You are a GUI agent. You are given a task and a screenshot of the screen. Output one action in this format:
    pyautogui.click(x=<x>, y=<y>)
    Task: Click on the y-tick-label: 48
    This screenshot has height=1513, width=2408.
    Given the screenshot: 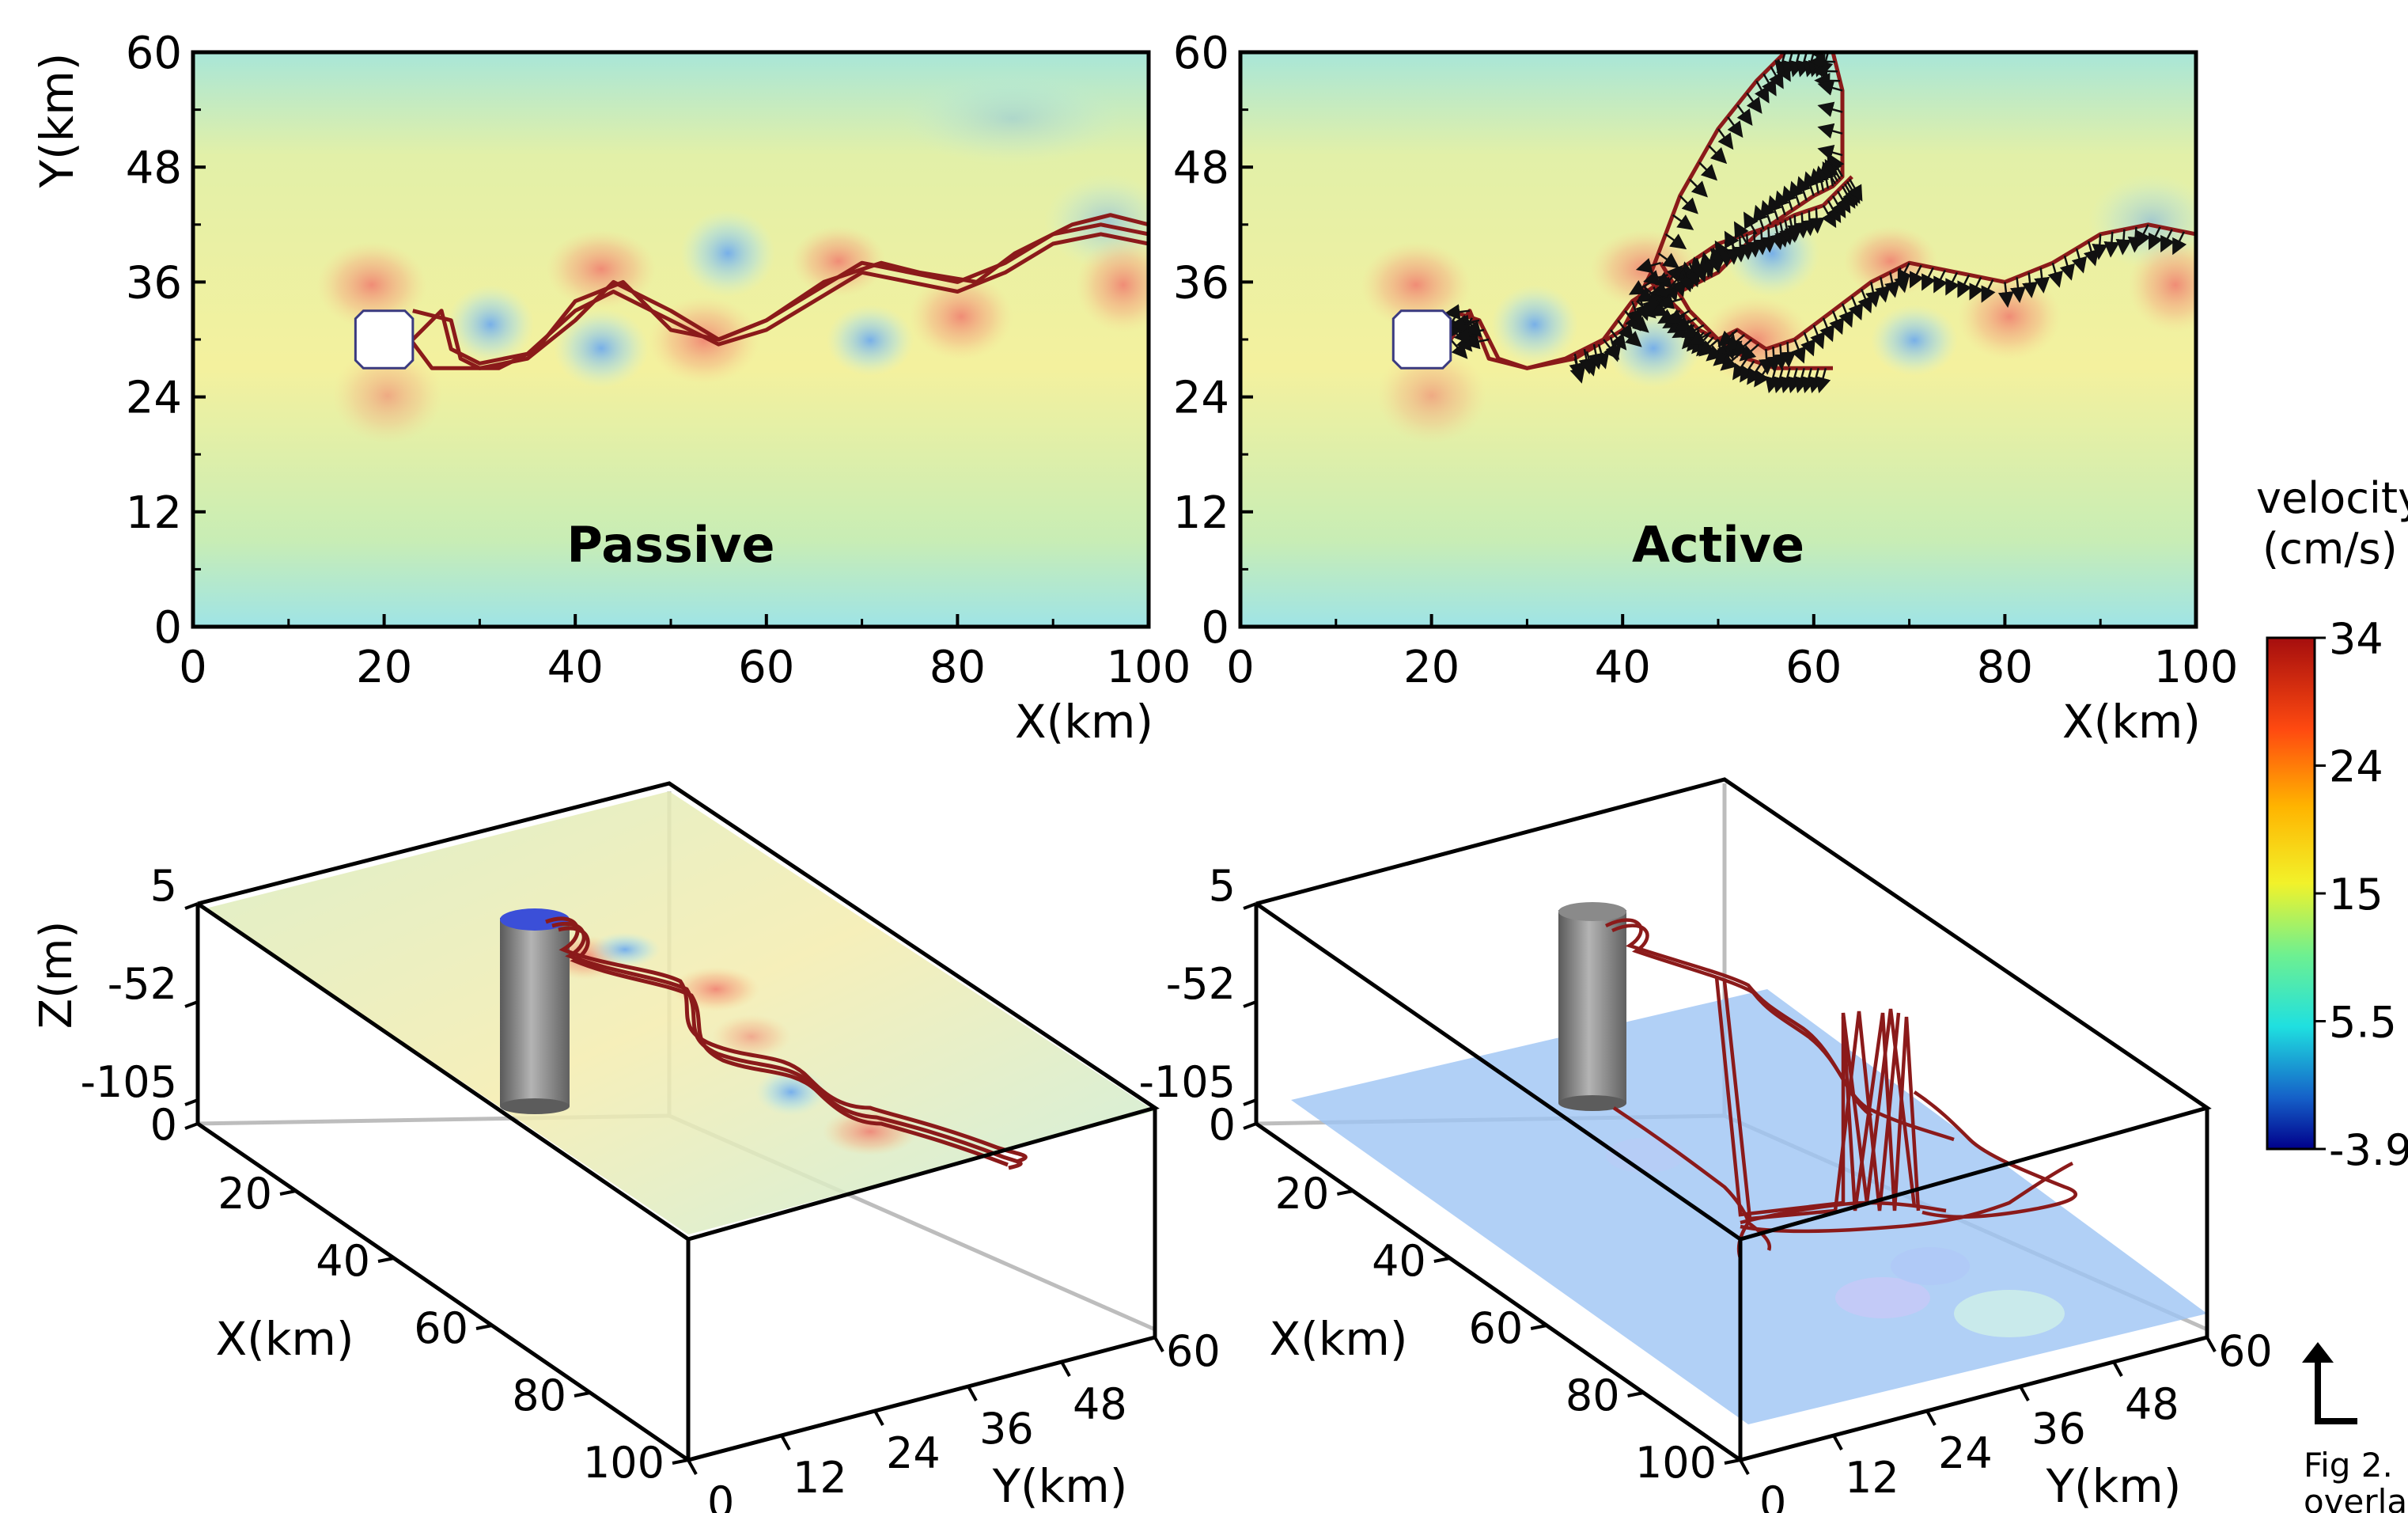 What is the action you would take?
    pyautogui.click(x=154, y=168)
    